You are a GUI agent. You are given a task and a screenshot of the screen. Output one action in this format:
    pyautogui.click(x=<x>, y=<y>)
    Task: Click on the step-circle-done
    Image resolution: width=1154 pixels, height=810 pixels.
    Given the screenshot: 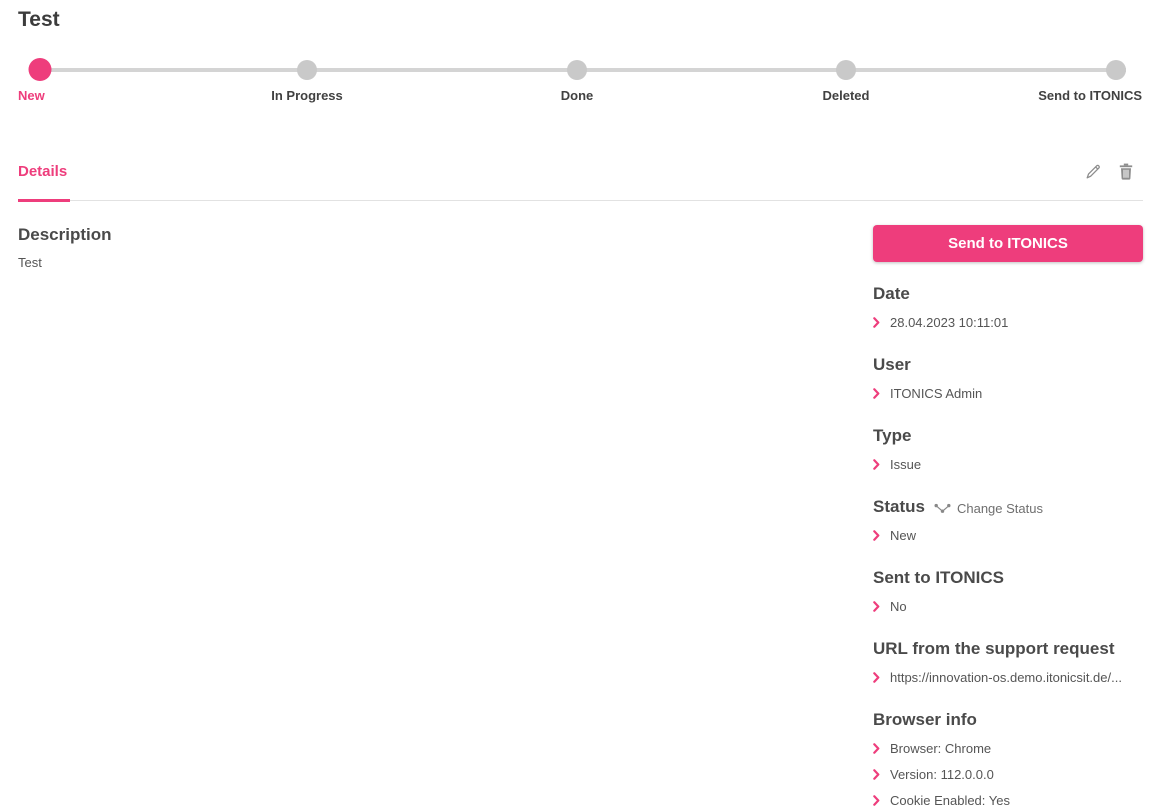 What is the action you would take?
    pyautogui.click(x=577, y=70)
    